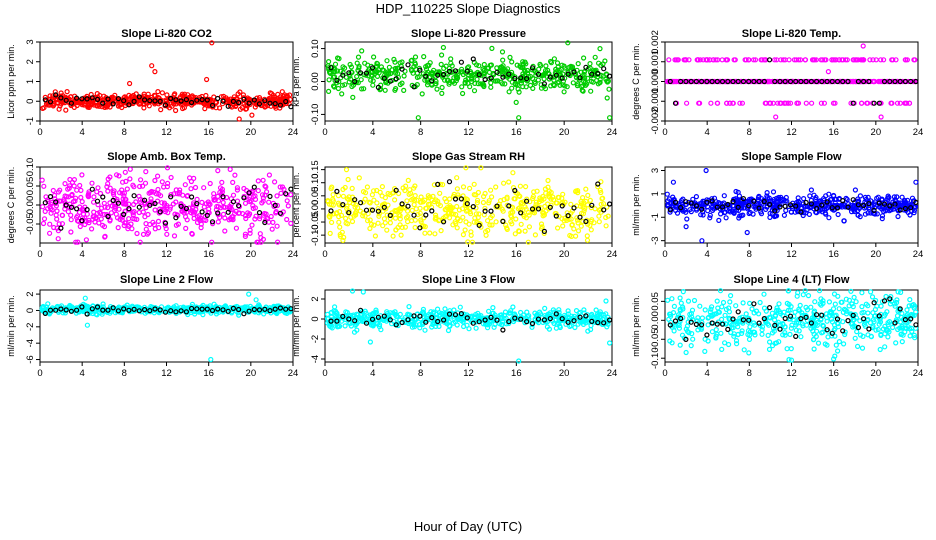 The image size is (936, 540). Describe the element at coordinates (564, 254) in the screenshot. I see `x-tick-label: 20` at that location.